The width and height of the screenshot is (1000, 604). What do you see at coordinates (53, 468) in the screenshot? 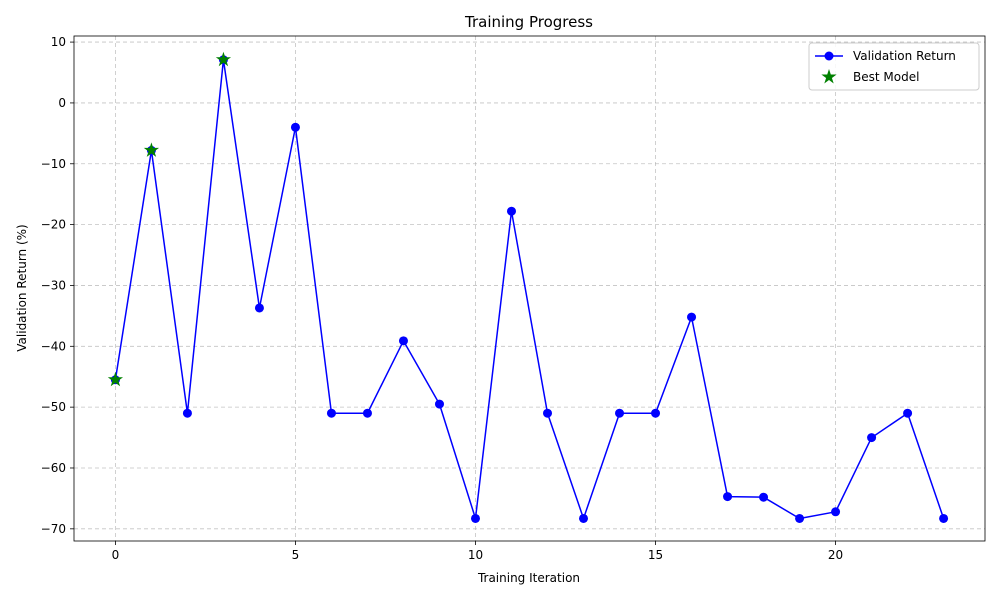
I see `y-tick-label: −60` at bounding box center [53, 468].